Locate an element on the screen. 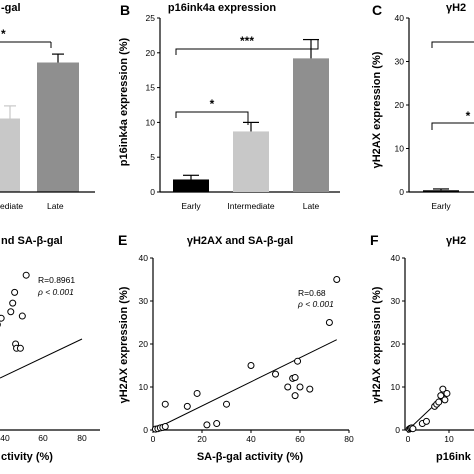  panel-b-ytick-5: 5 is located at coordinates (152, 157).